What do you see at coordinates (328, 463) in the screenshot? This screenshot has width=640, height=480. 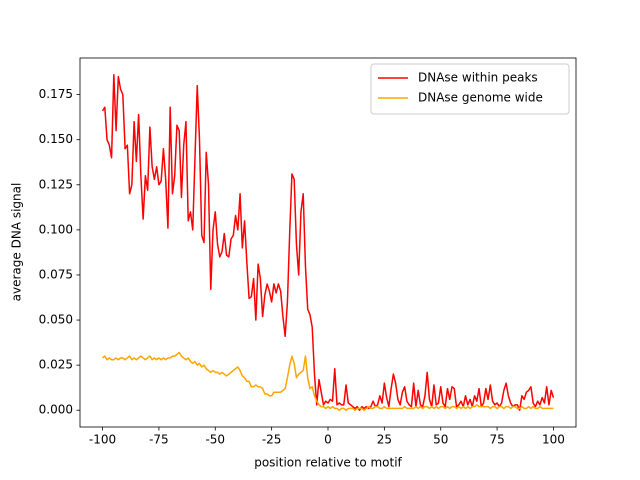 I see `x-axis-label: position relative to motif` at bounding box center [328, 463].